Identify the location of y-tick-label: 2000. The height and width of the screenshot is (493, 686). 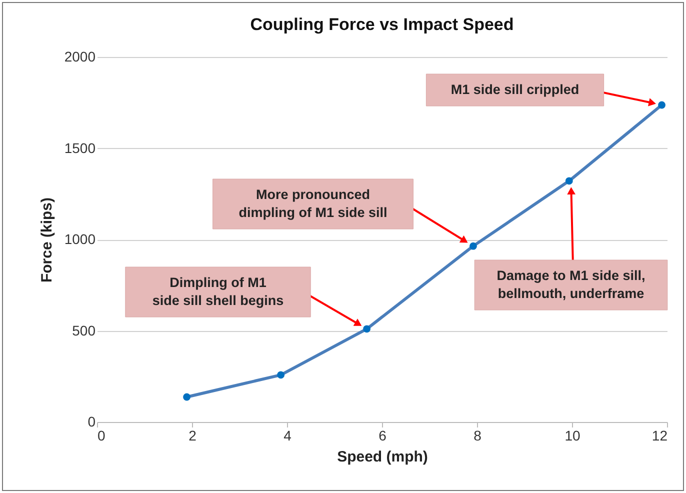
(80, 56).